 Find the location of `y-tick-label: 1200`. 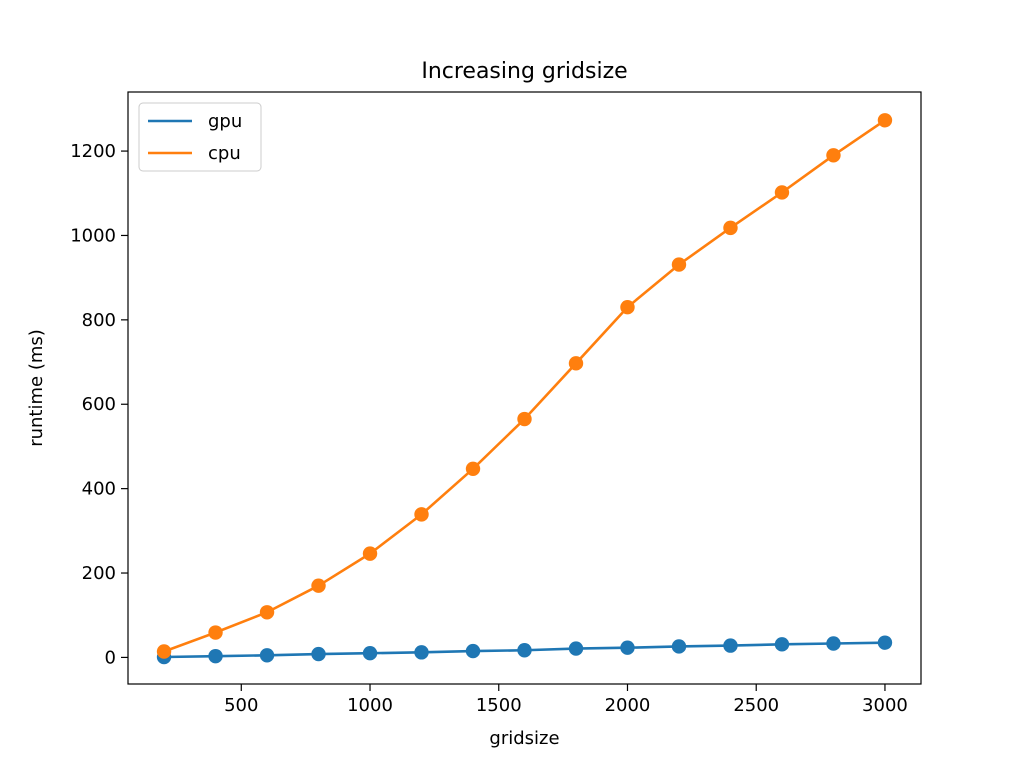

y-tick-label: 1200 is located at coordinates (93, 151).